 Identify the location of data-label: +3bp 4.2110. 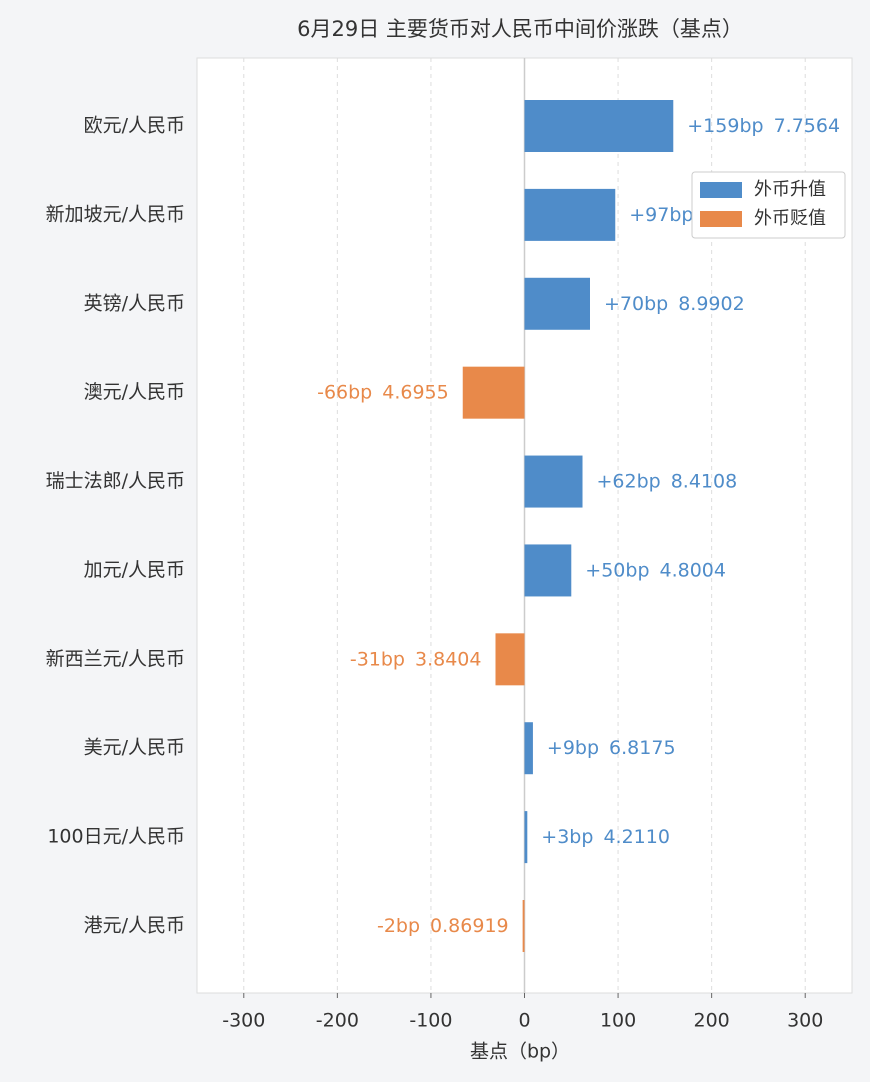
(605, 837).